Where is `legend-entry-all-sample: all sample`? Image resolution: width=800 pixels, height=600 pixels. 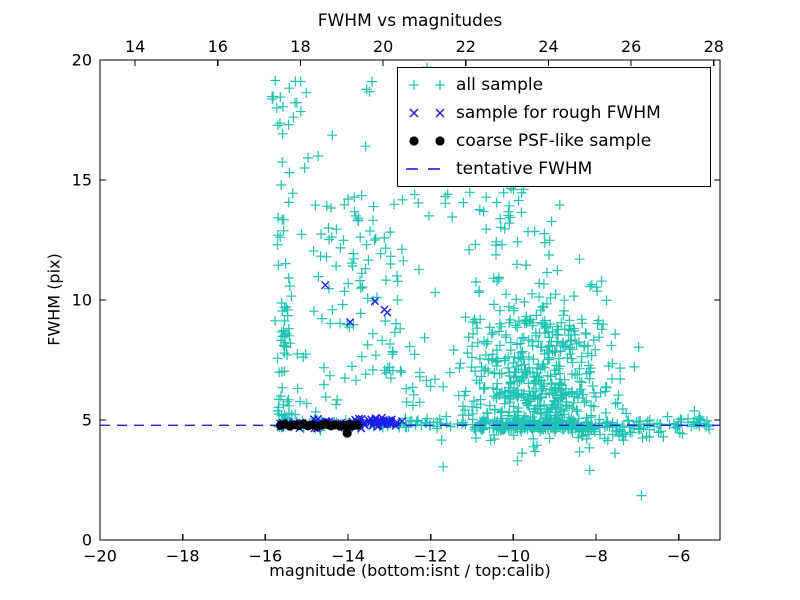
legend-entry-all-sample: all sample is located at coordinates (554, 85).